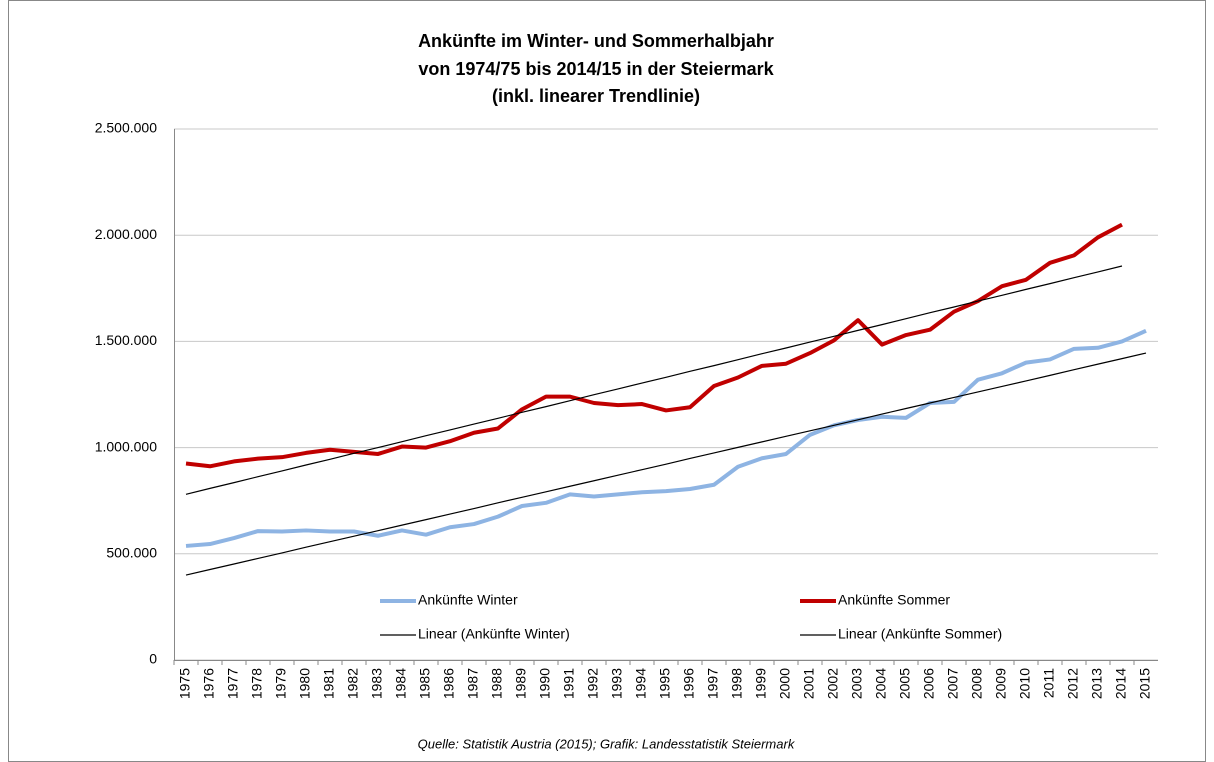 The height and width of the screenshot is (762, 1214). I want to click on x-tick-label: 1999, so click(761, 683).